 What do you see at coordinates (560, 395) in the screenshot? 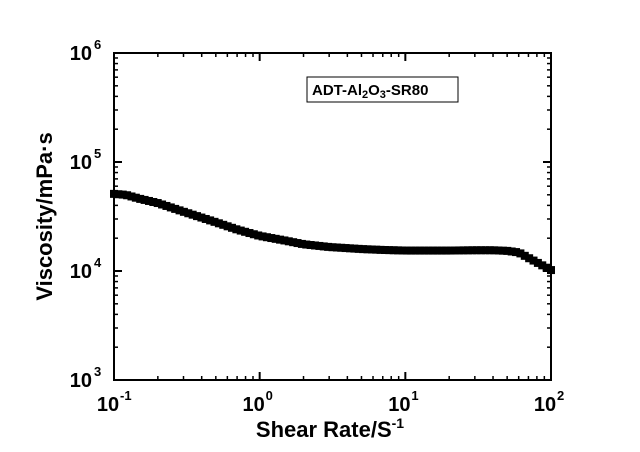
I see `x-tick-exponent: 2` at bounding box center [560, 395].